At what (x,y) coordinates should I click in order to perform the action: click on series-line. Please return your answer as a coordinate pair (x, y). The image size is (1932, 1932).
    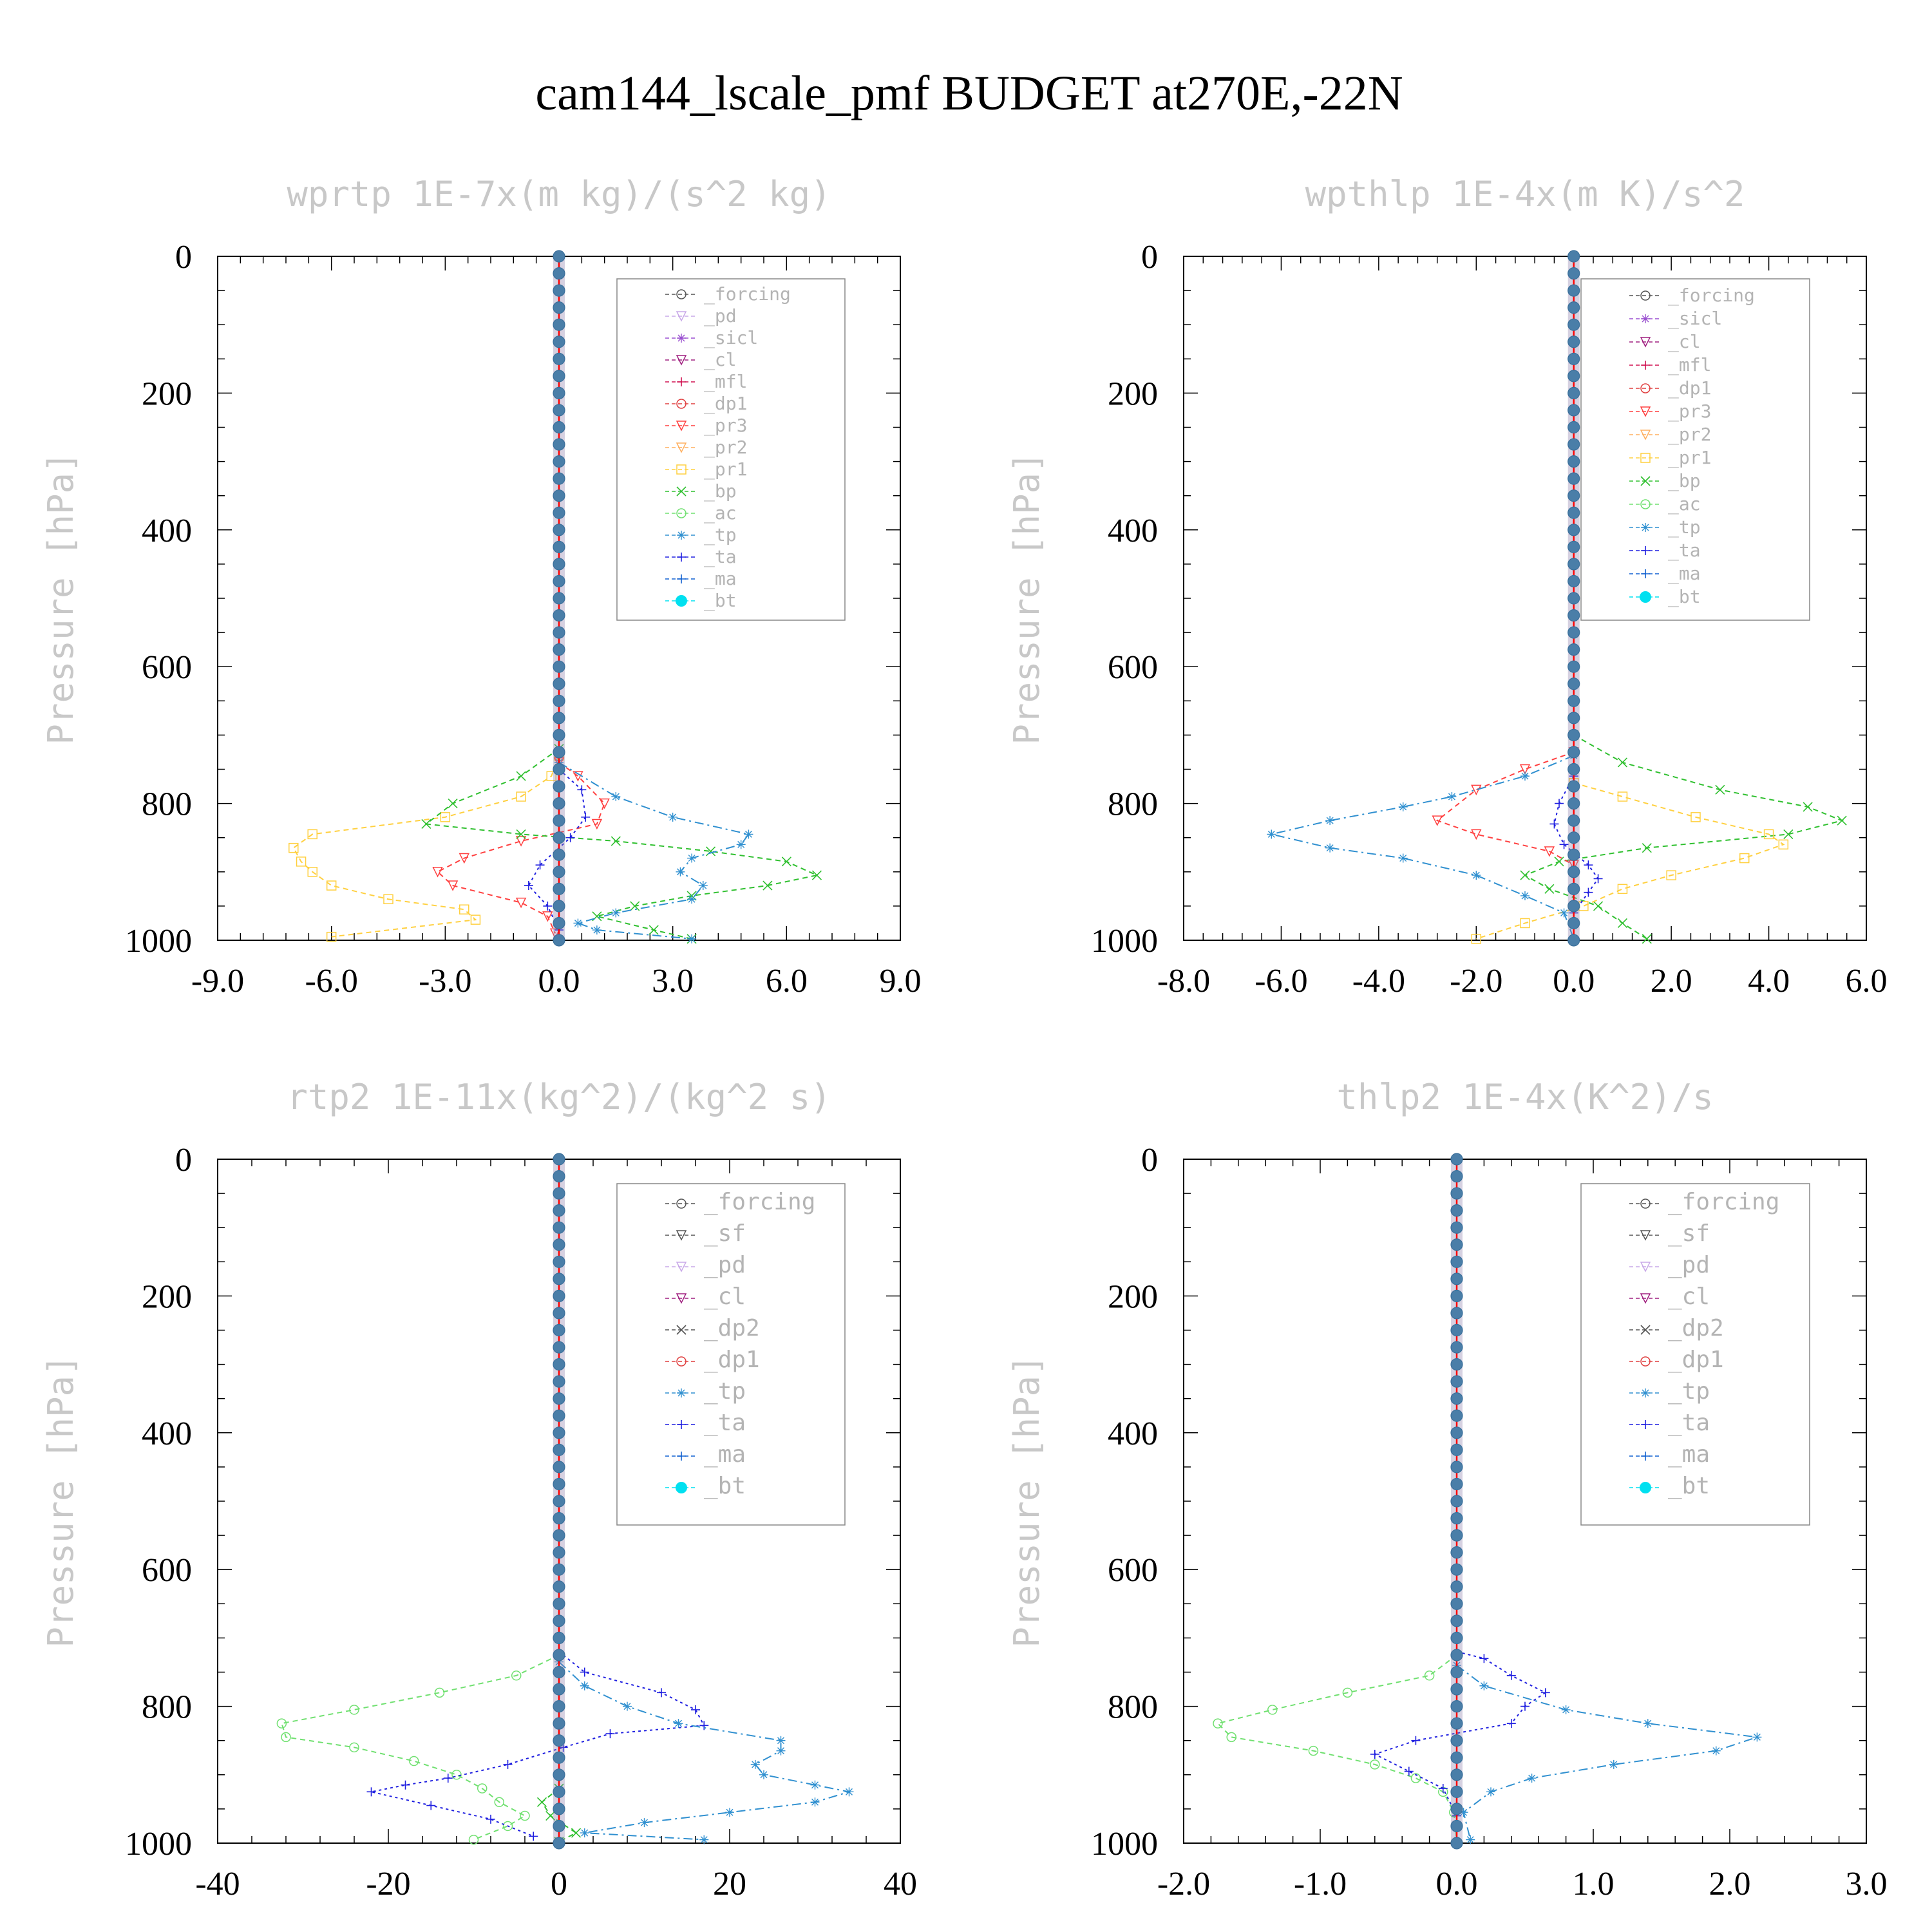
    Looking at the image, I should click on (1337, 1748).